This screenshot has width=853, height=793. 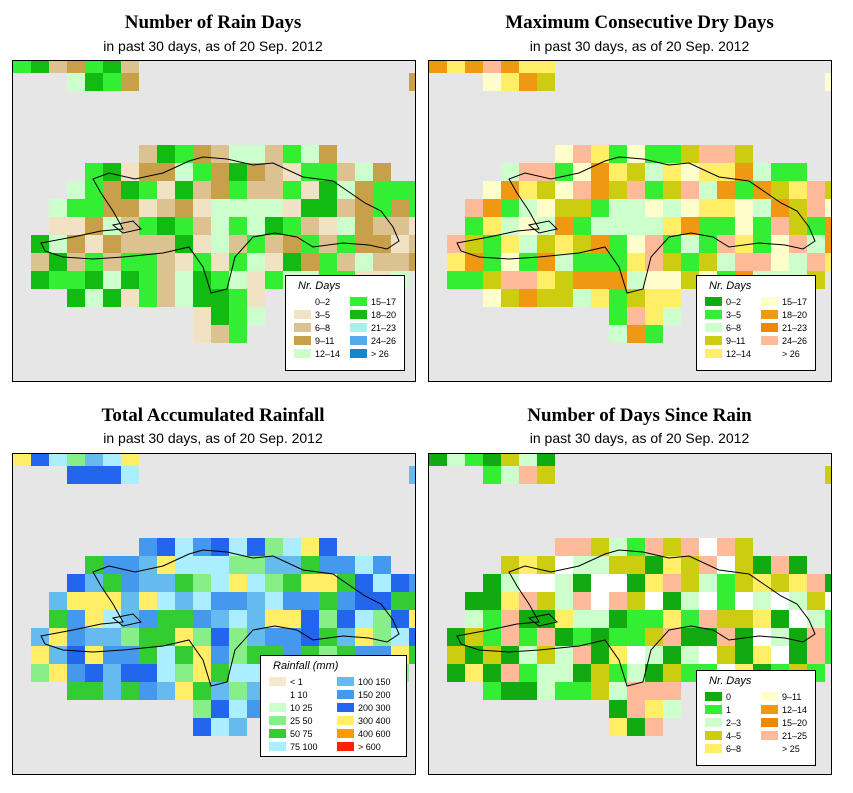 I want to click on legend-entry: 24–26, so click(x=784, y=340).